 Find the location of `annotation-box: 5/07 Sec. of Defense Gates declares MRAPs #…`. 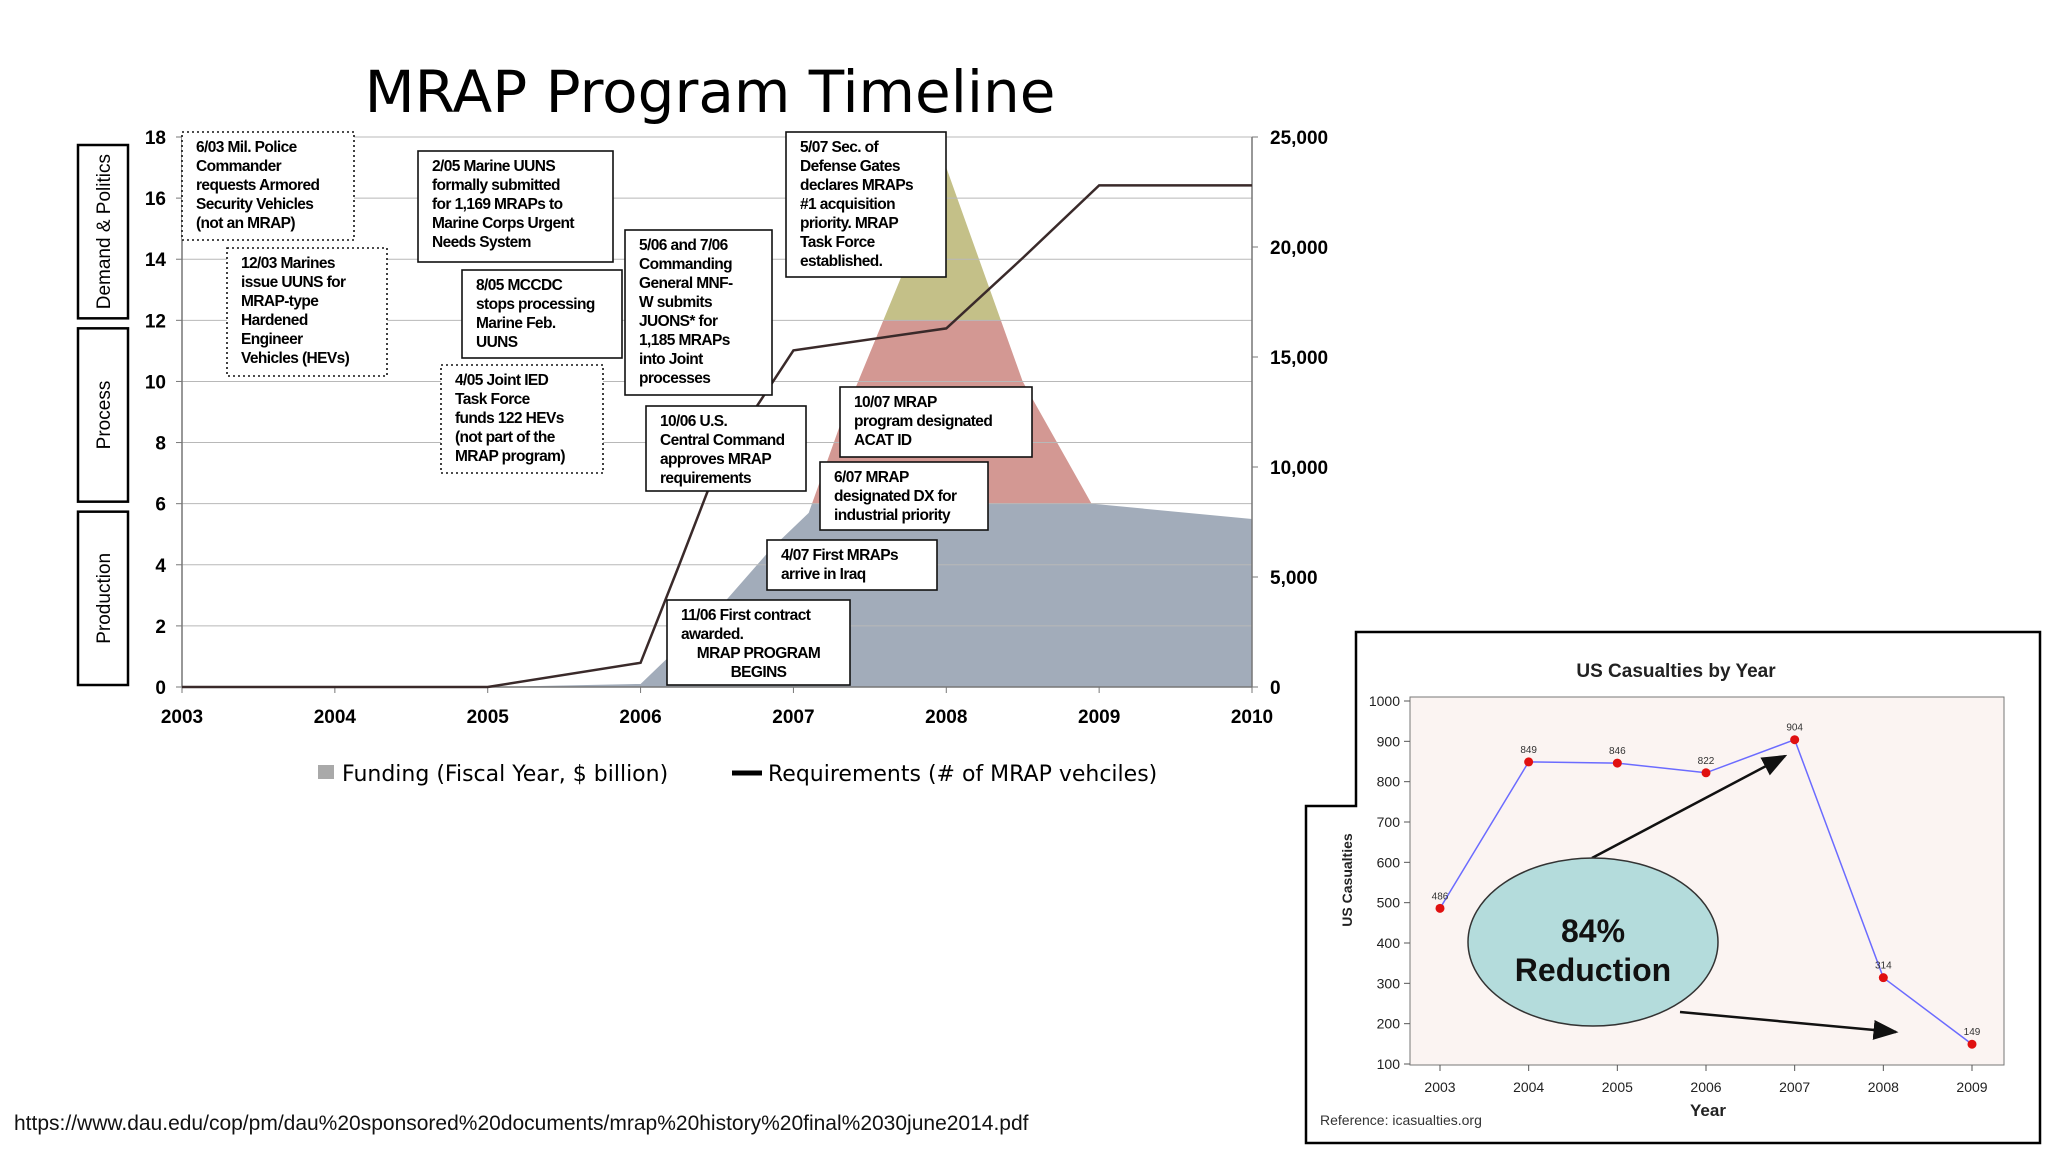

annotation-box: 5/07 Sec. of Defense Gates declares MRAPs #… is located at coordinates (866, 204).